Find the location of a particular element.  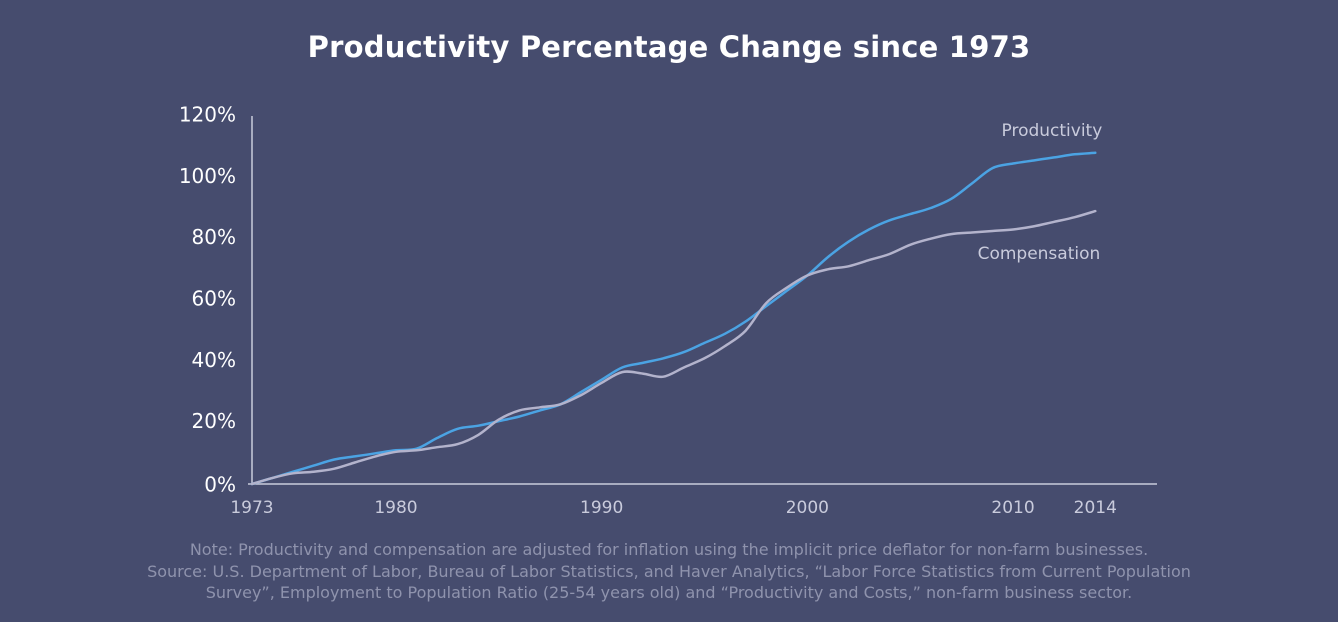

x-tick-label: 2000 is located at coordinates (807, 508).